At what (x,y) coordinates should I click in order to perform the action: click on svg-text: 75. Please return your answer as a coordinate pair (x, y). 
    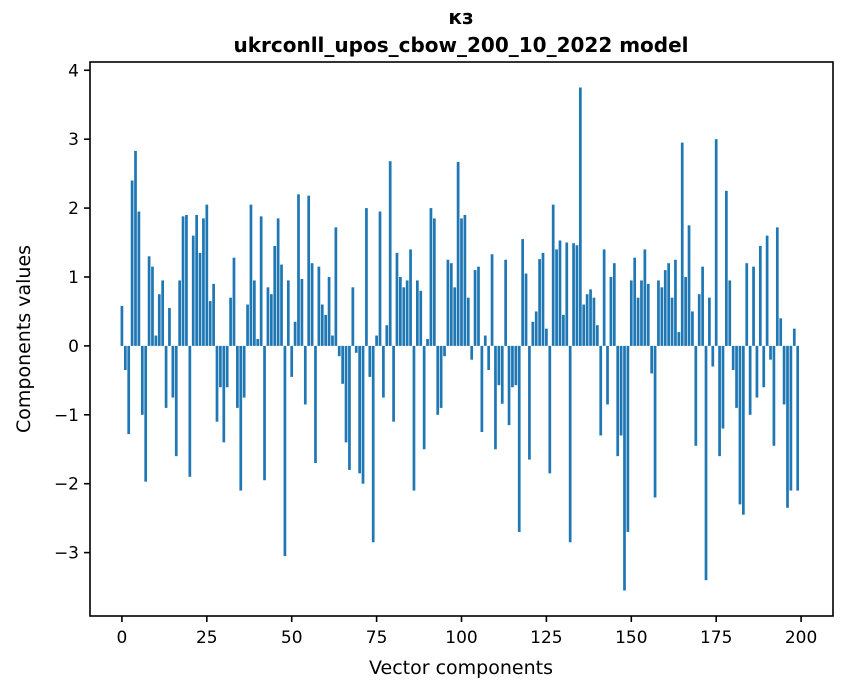
    Looking at the image, I should click on (377, 638).